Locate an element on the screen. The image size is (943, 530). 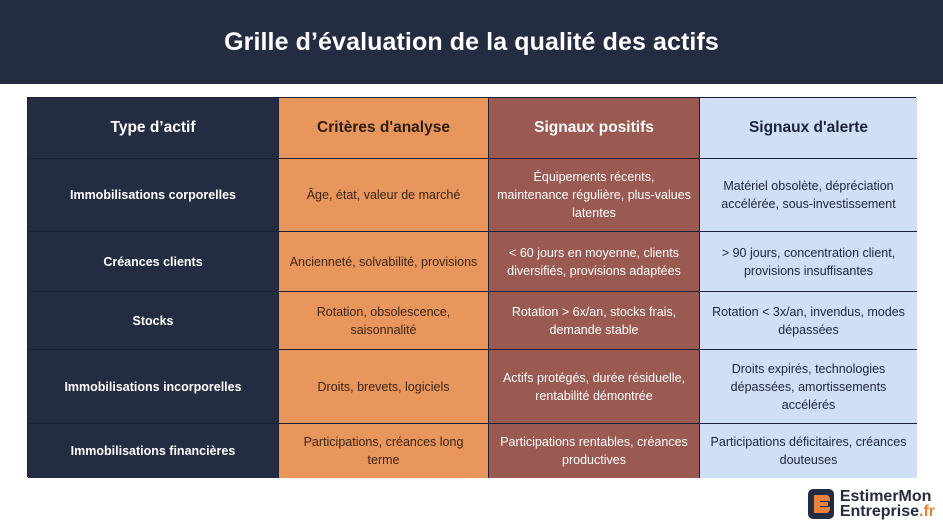
brand-name-word: Entreprise is located at coordinates (879, 511).